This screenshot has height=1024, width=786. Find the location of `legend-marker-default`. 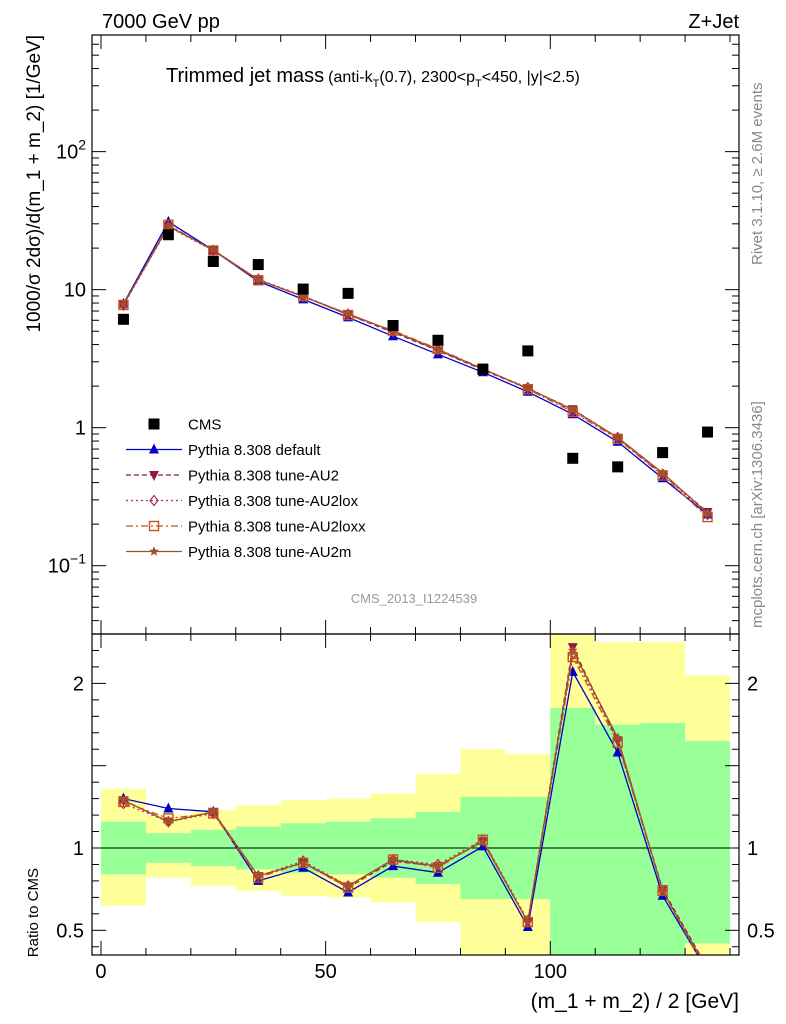

legend-marker-default is located at coordinates (154, 448).